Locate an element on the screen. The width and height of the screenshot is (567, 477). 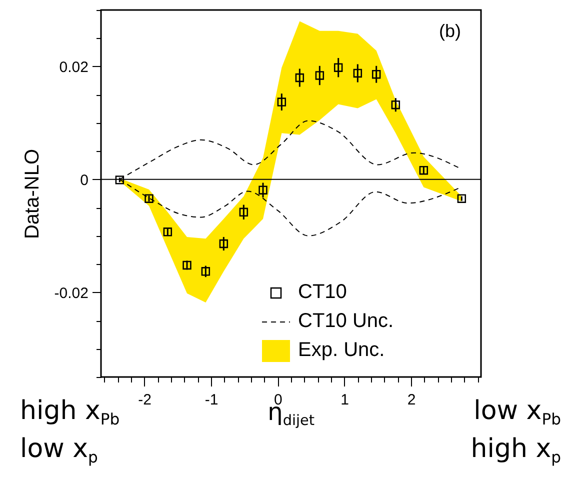
y-tick-label: 0 is located at coordinates (84, 180).